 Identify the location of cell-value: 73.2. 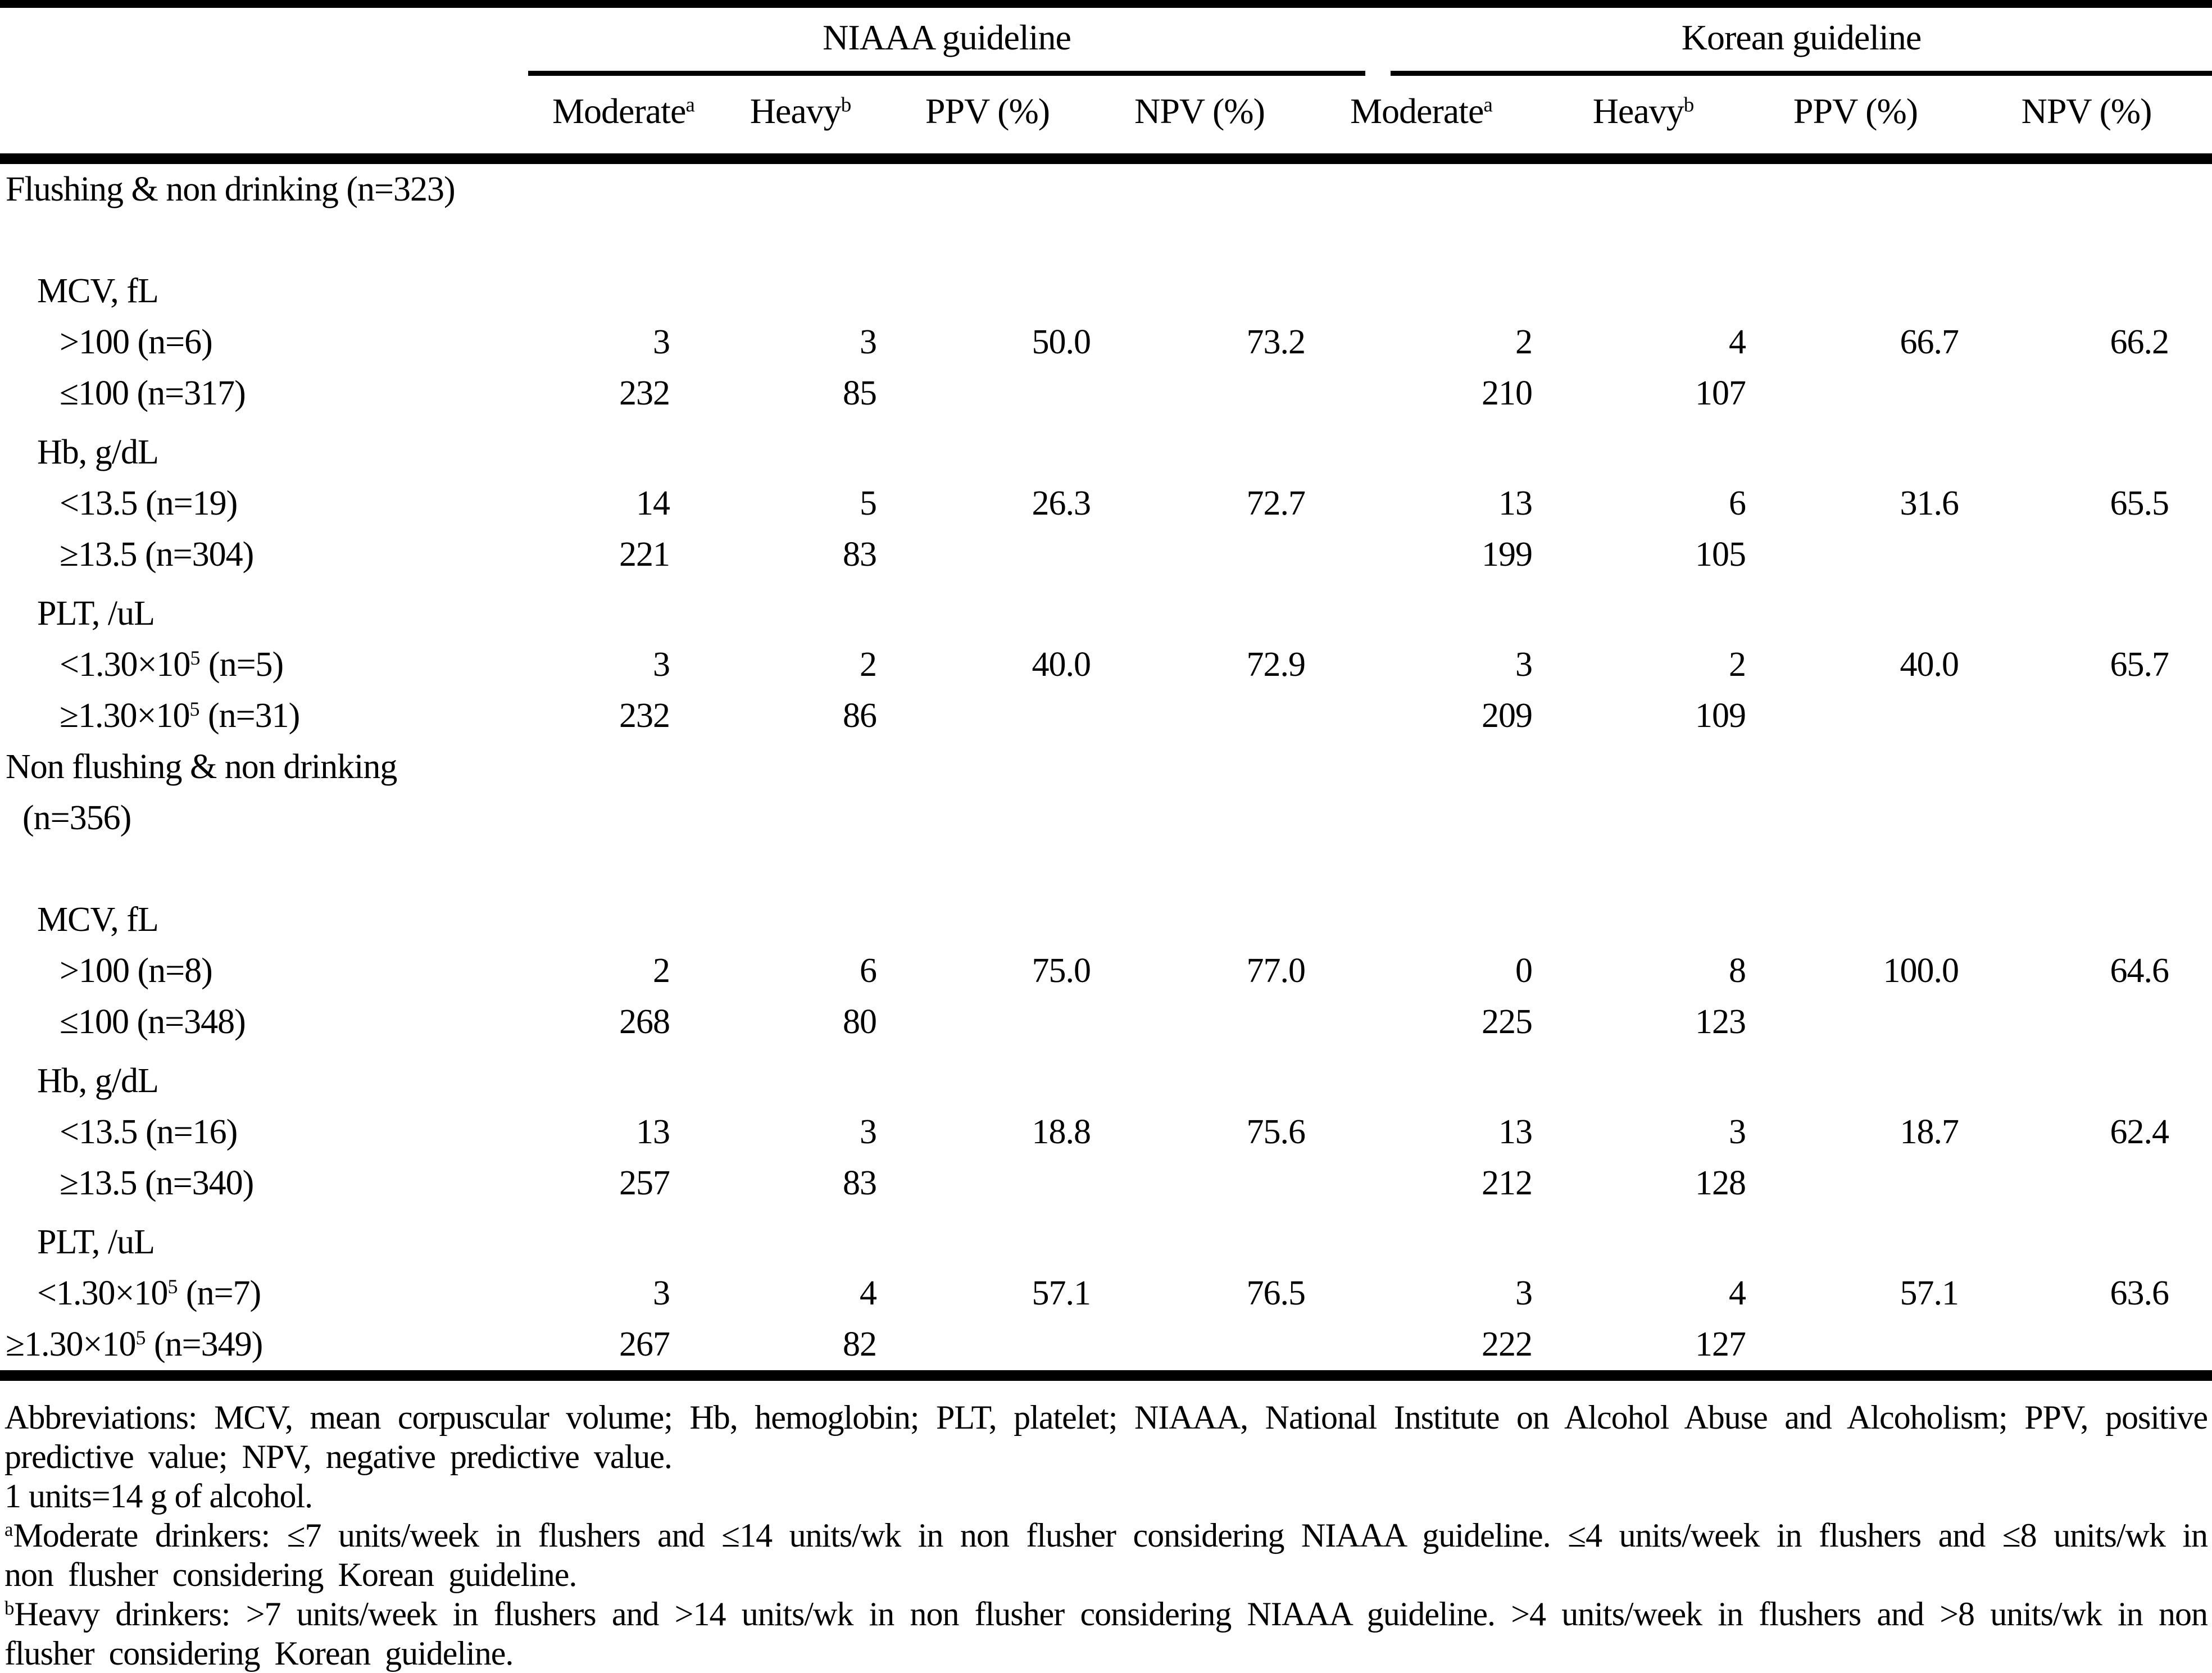
(1276, 342).